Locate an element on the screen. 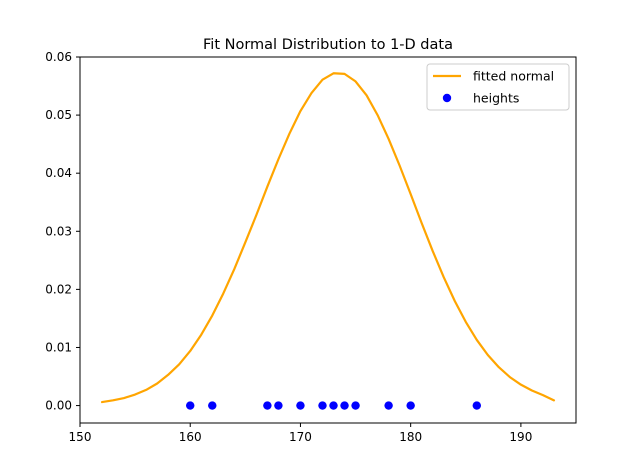  x-tick-label: 150 is located at coordinates (80, 437).